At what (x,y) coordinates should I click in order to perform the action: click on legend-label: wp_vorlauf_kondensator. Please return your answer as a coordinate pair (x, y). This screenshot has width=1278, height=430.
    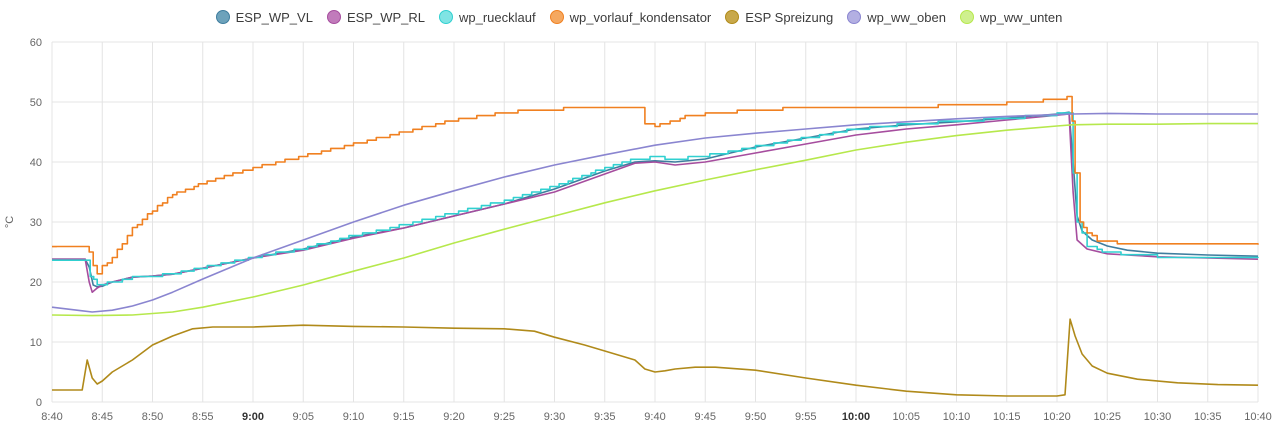
    Looking at the image, I should click on (640, 17).